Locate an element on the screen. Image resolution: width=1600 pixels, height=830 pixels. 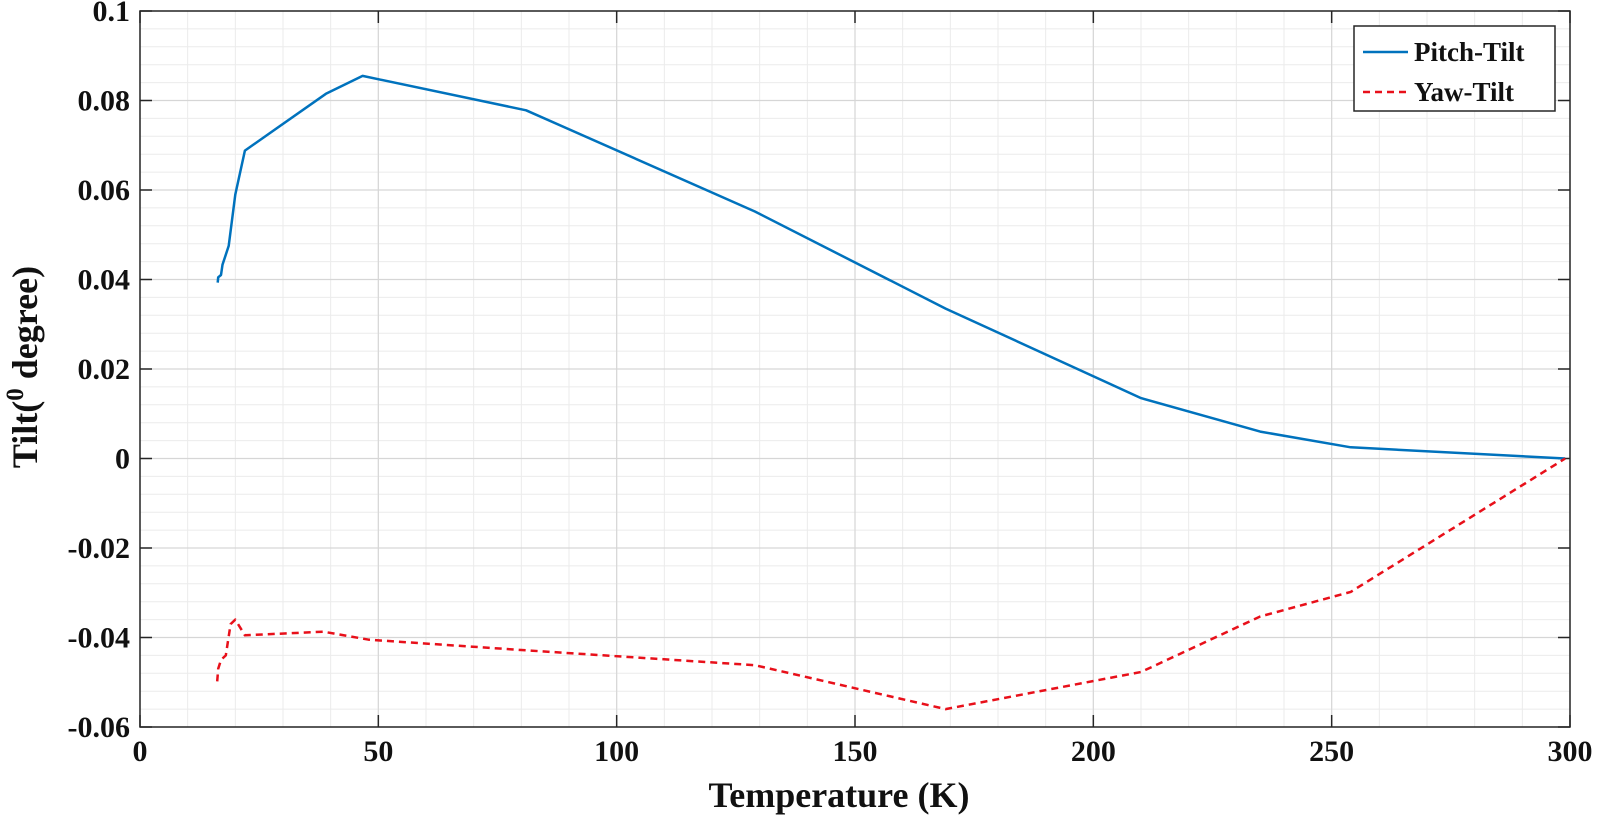
y-axis-title-suffix: degree) is located at coordinates (25, 327).